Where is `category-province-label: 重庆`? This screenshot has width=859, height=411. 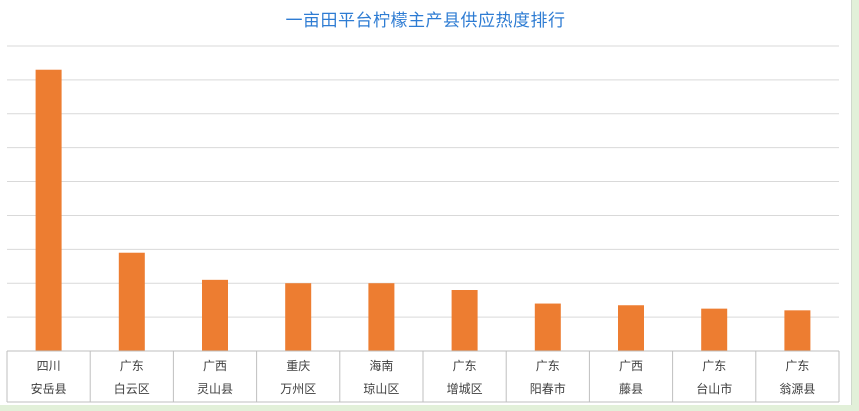 category-province-label: 重庆 is located at coordinates (298, 366).